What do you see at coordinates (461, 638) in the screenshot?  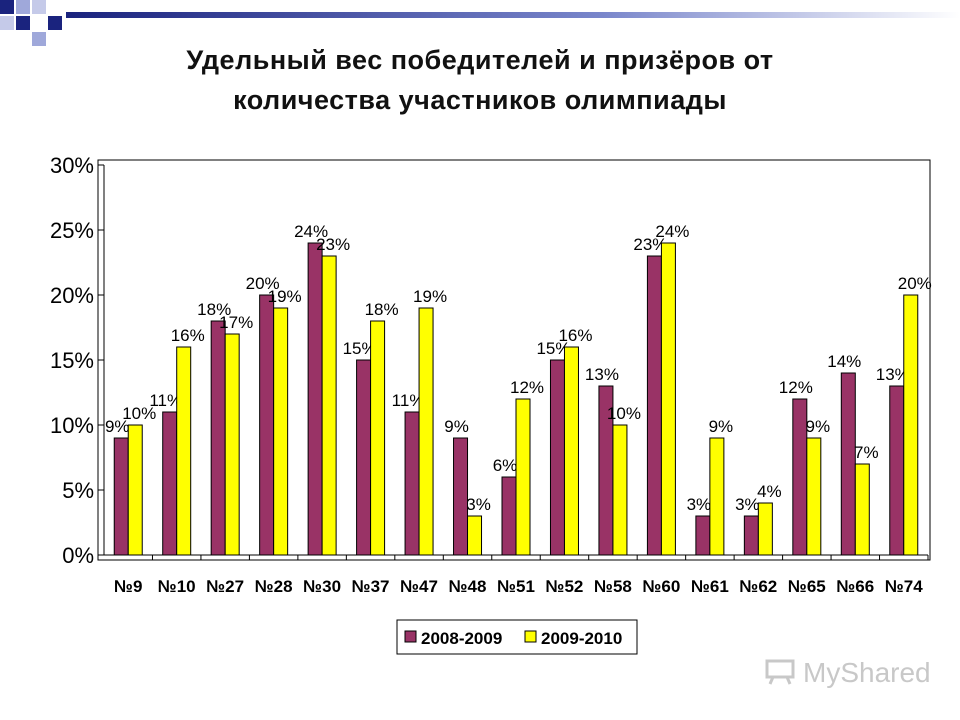 I see `legend-label: 2008-2009` at bounding box center [461, 638].